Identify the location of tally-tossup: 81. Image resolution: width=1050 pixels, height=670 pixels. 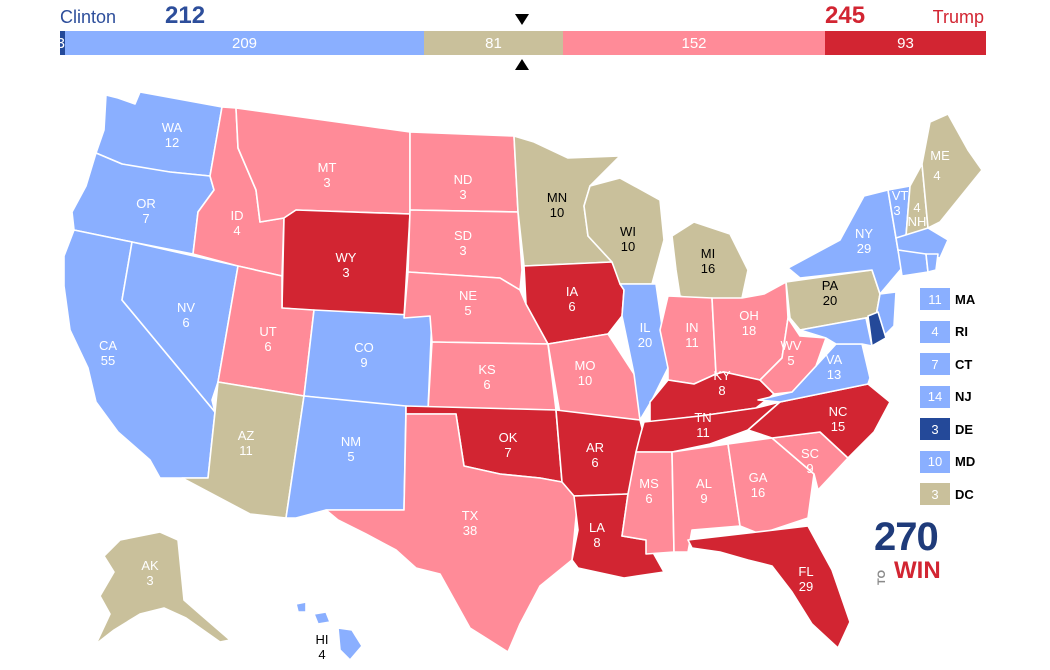
(493, 43).